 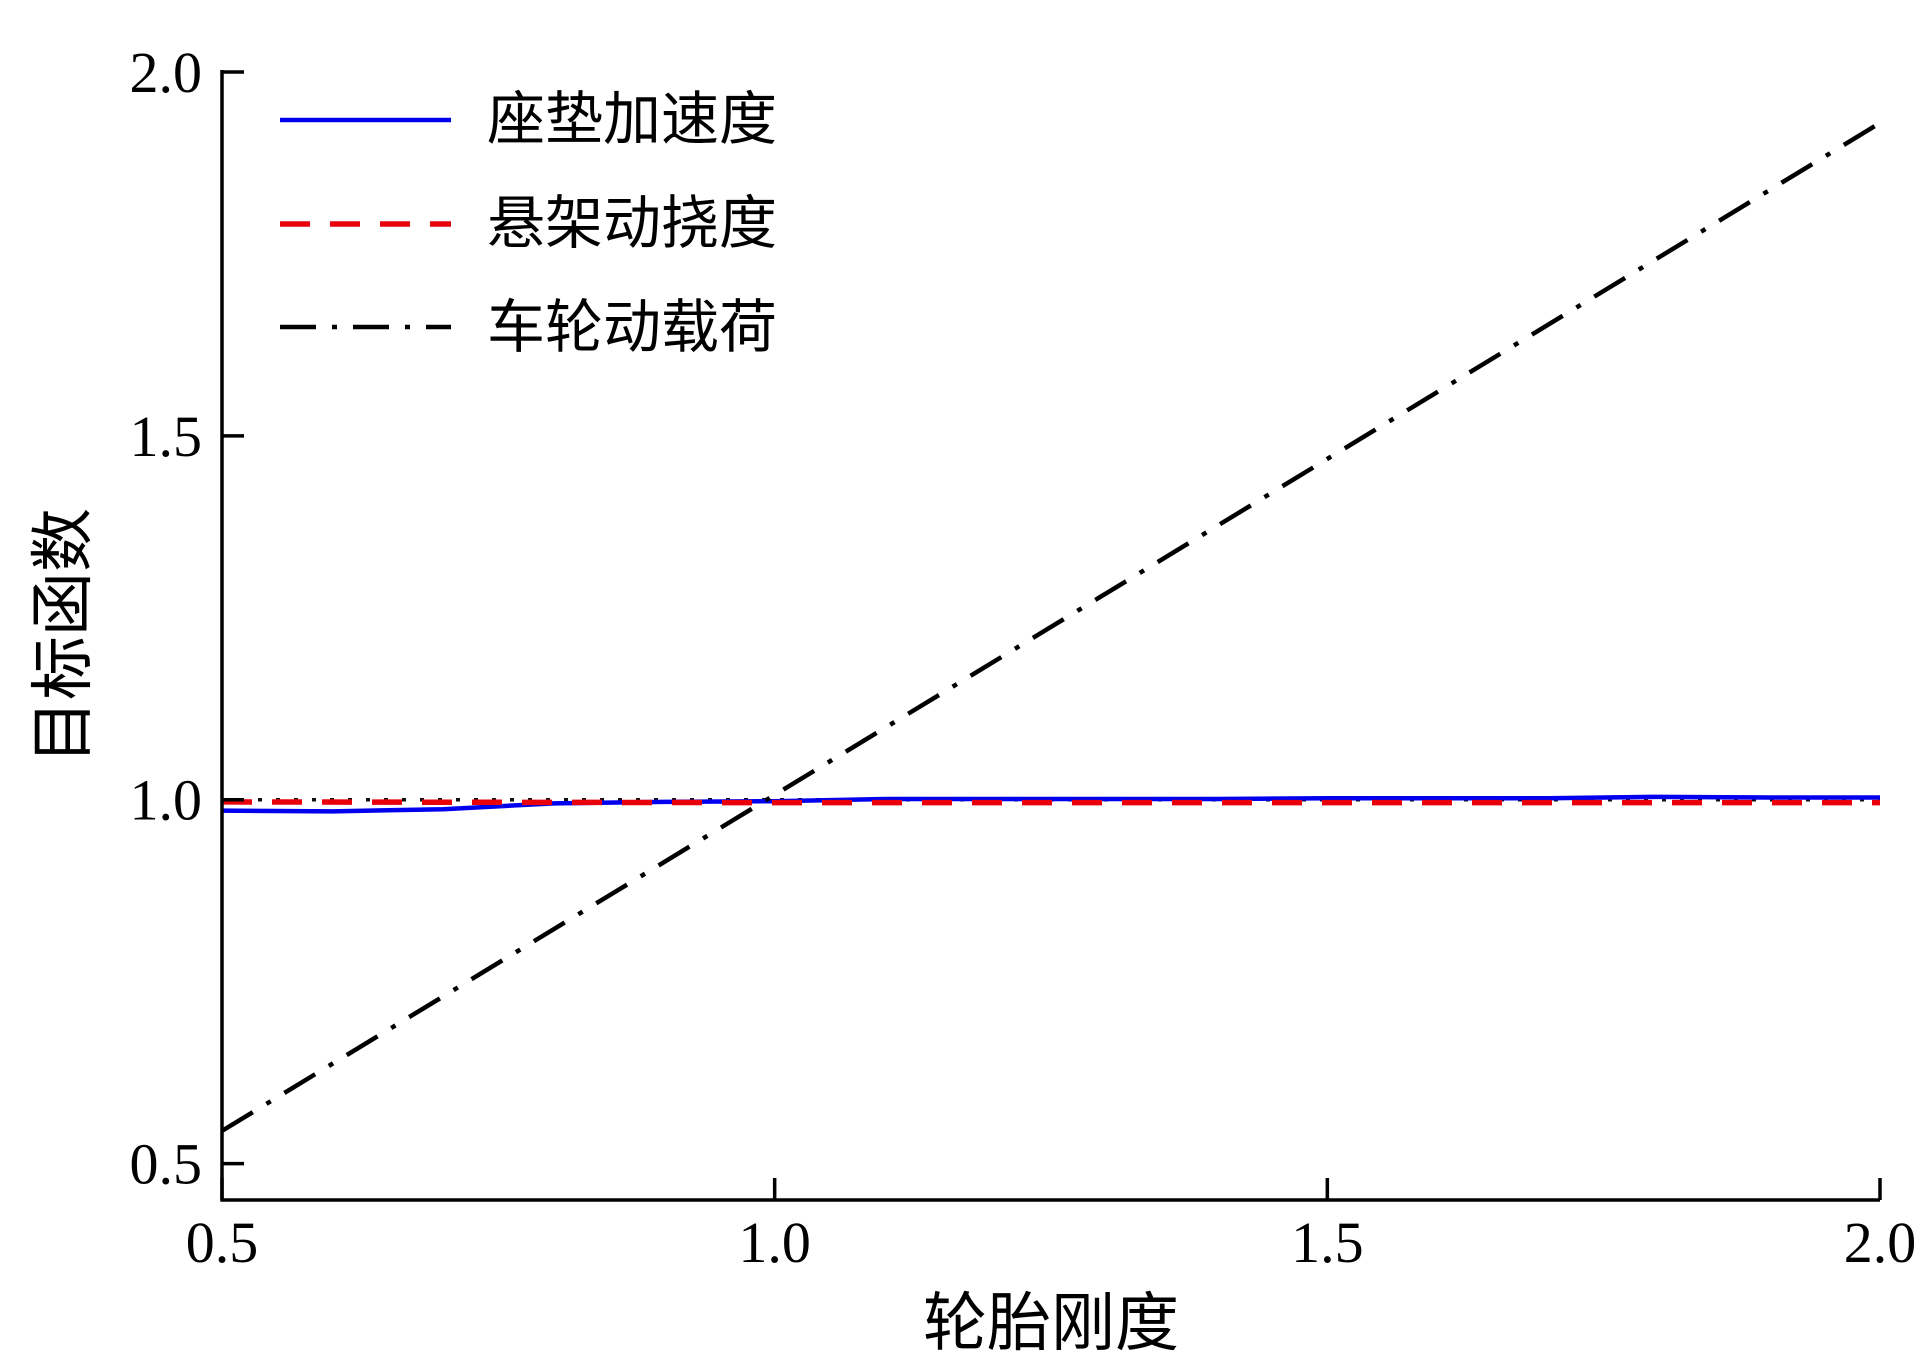 I want to click on legend-line-suspension-deflection-icon, so click(x=365, y=223).